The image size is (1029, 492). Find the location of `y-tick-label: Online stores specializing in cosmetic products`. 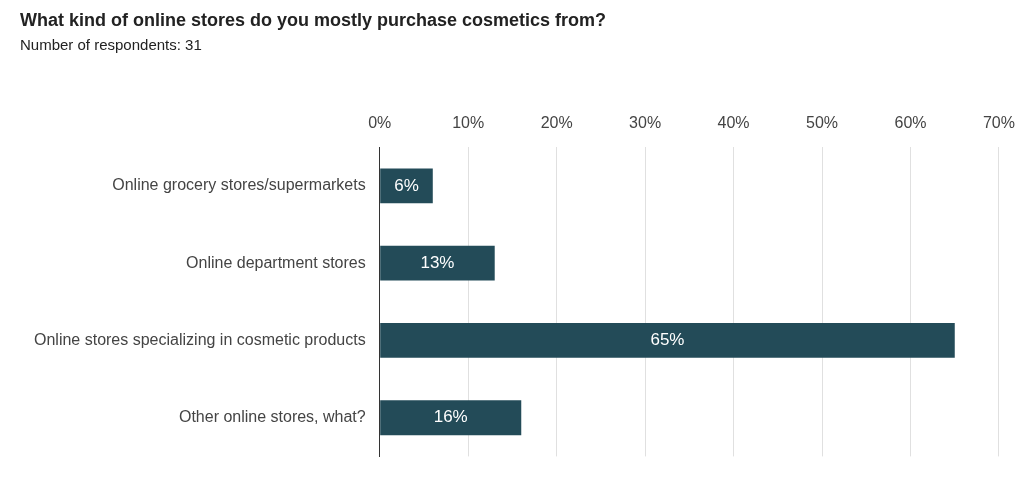

y-tick-label: Online stores specializing in cosmetic products is located at coordinates (200, 339).